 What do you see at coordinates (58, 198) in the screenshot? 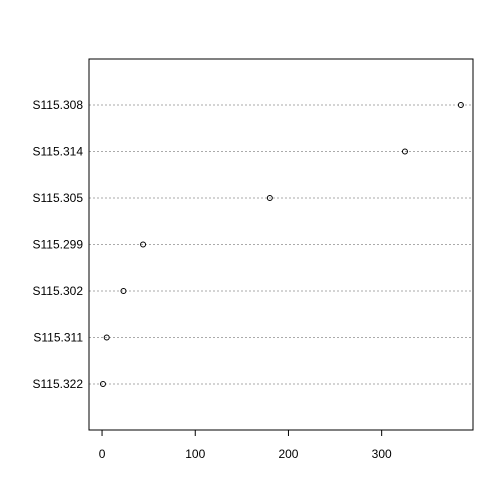
I see `y-tick-label: S115.305` at bounding box center [58, 198].